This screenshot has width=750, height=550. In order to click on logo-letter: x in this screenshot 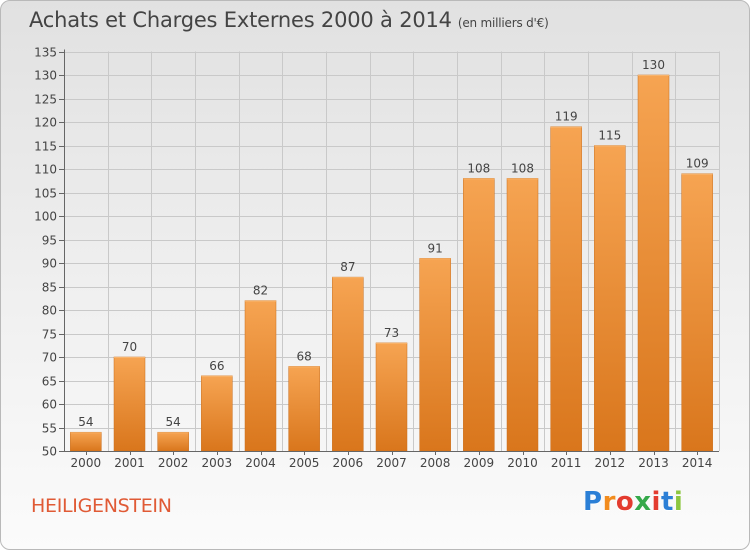, I will do `click(643, 502)`.